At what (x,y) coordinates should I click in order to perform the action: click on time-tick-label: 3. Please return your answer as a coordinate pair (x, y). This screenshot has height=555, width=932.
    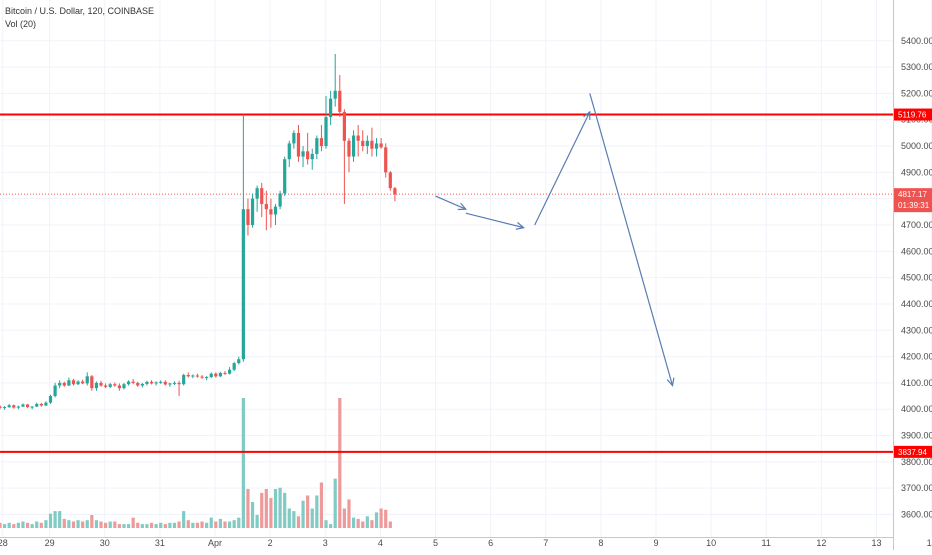
    Looking at the image, I should click on (325, 543).